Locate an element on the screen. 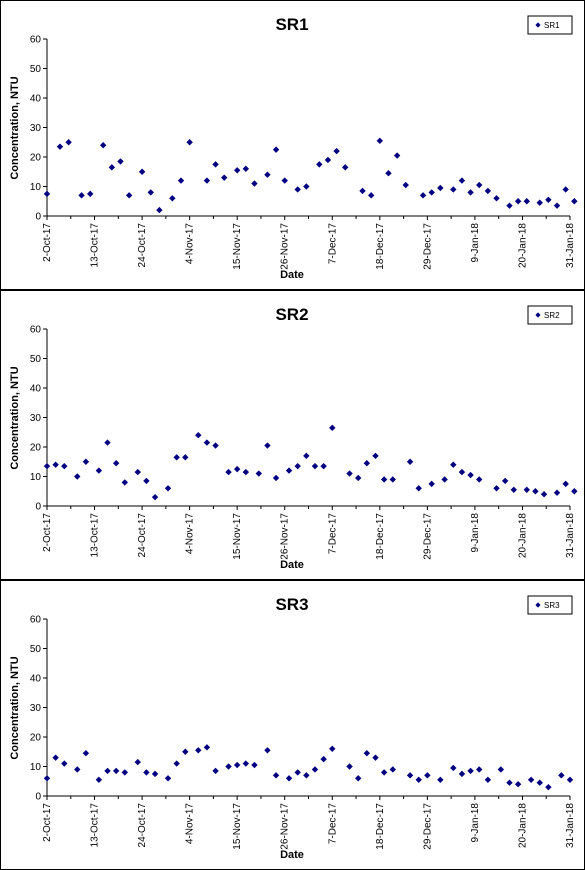  chart-title: SR1 is located at coordinates (291, 24).